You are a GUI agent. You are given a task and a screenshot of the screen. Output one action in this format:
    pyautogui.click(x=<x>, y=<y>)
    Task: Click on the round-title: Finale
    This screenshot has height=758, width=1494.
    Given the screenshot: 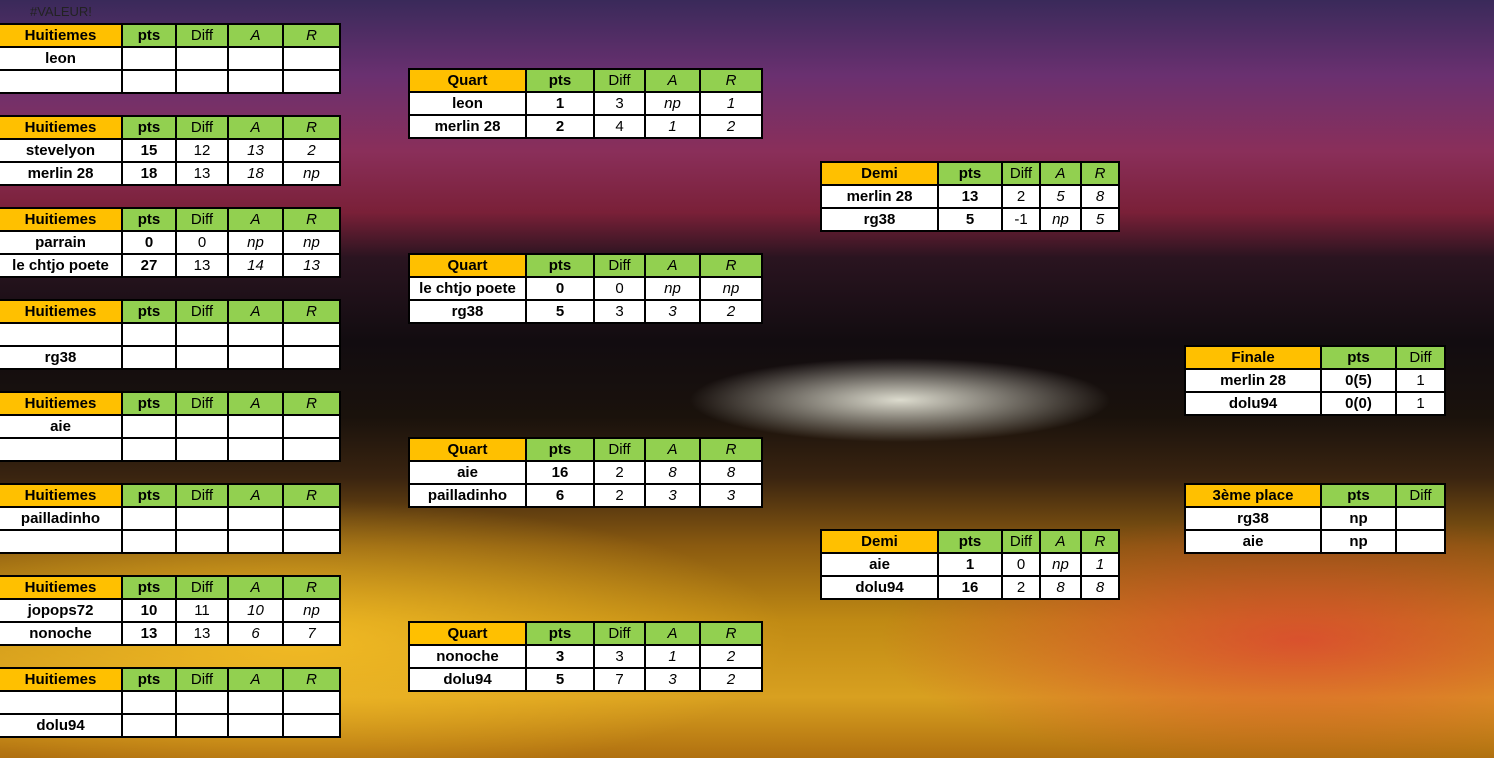 What is the action you would take?
    pyautogui.click(x=1253, y=357)
    